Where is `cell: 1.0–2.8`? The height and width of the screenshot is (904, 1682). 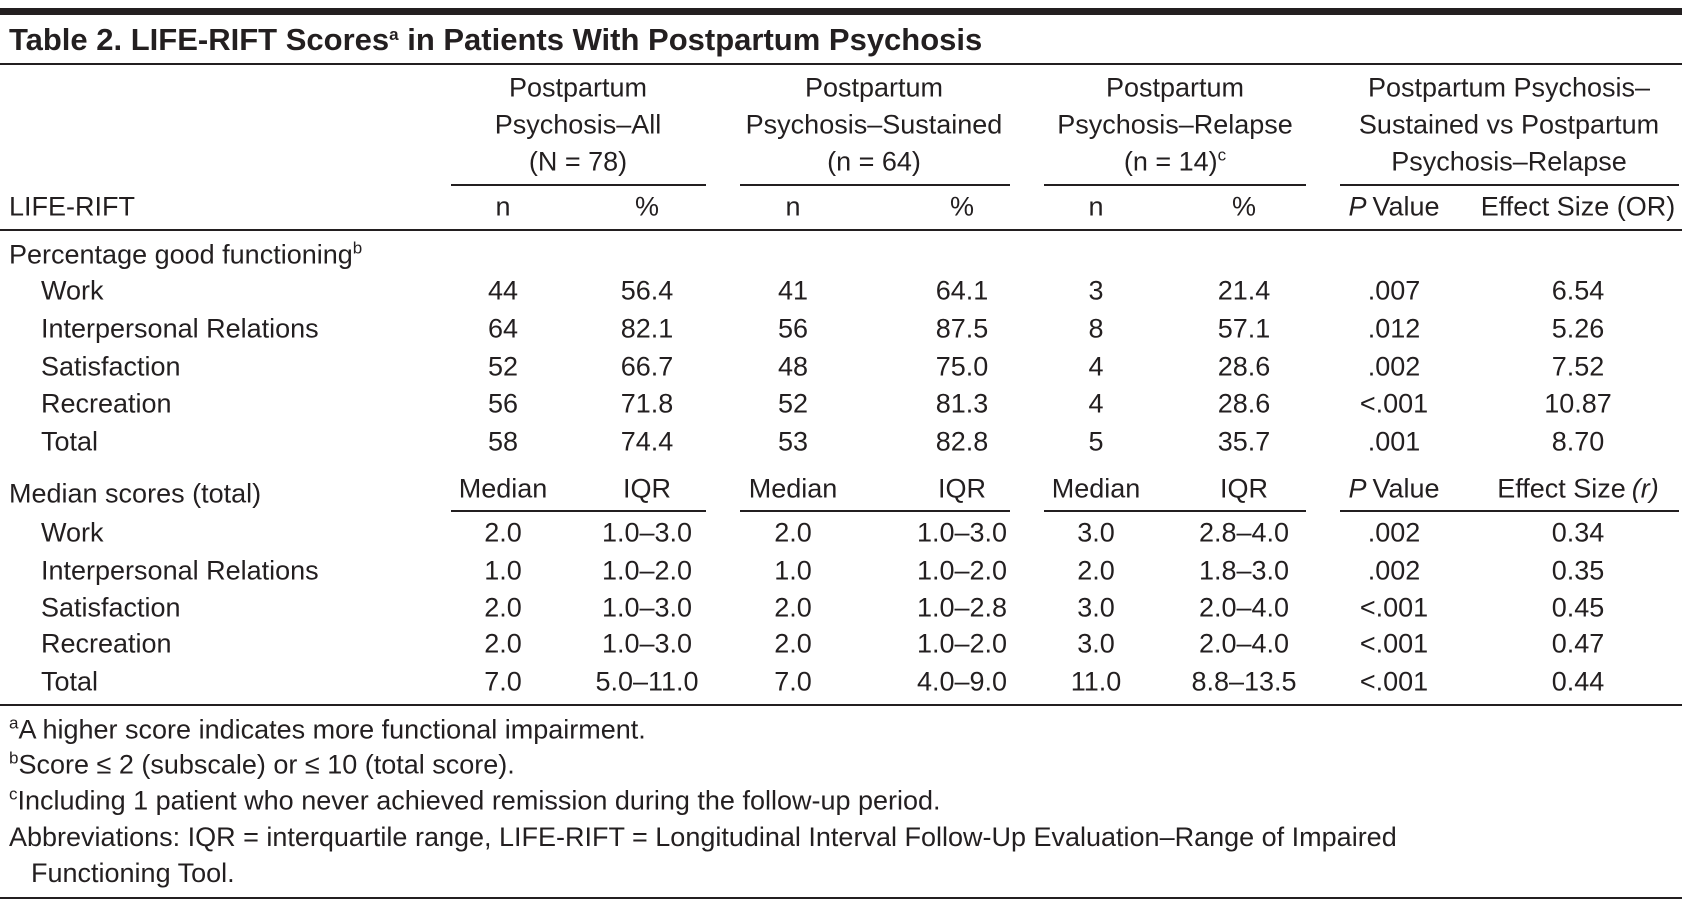 cell: 1.0–2.8 is located at coordinates (962, 607).